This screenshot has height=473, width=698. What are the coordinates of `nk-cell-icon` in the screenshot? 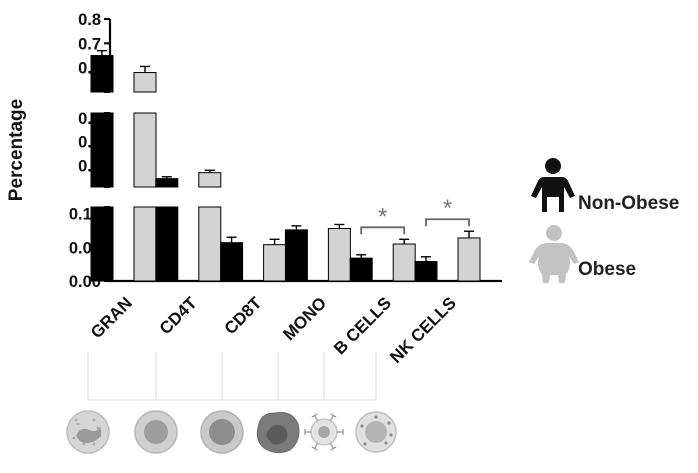 It's located at (376, 432).